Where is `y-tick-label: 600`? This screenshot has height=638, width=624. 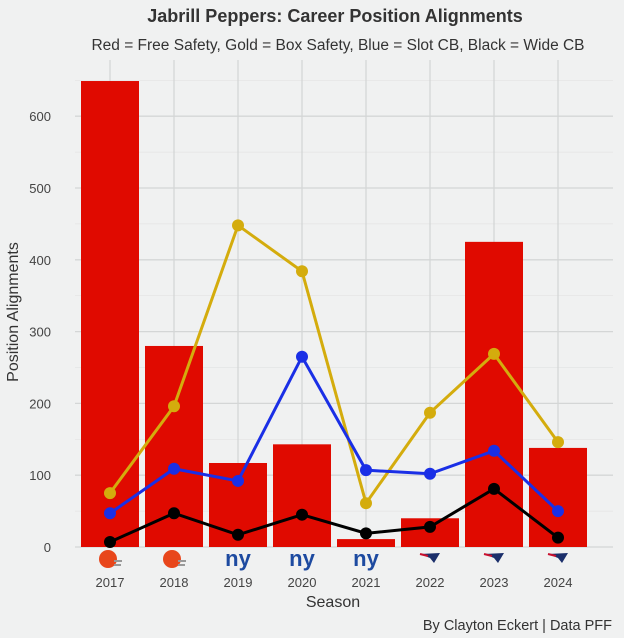 y-tick-label: 600 is located at coordinates (40, 116).